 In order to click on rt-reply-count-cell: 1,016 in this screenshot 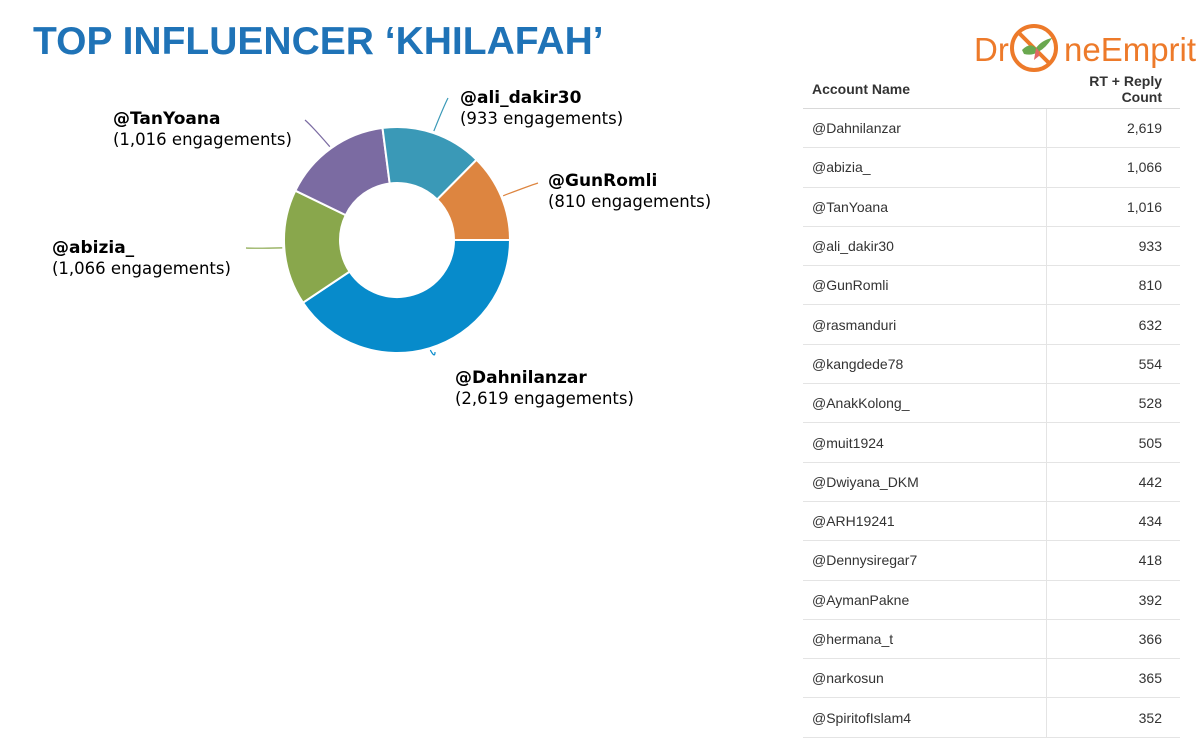, I will do `click(1113, 207)`.